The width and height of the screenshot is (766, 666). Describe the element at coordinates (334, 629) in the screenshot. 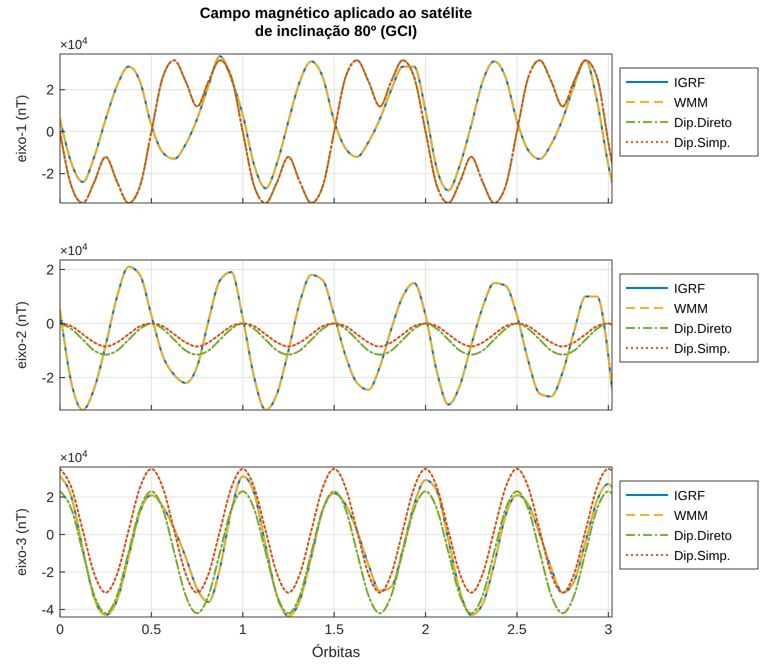

I see `x-tick-label: 1.5` at that location.